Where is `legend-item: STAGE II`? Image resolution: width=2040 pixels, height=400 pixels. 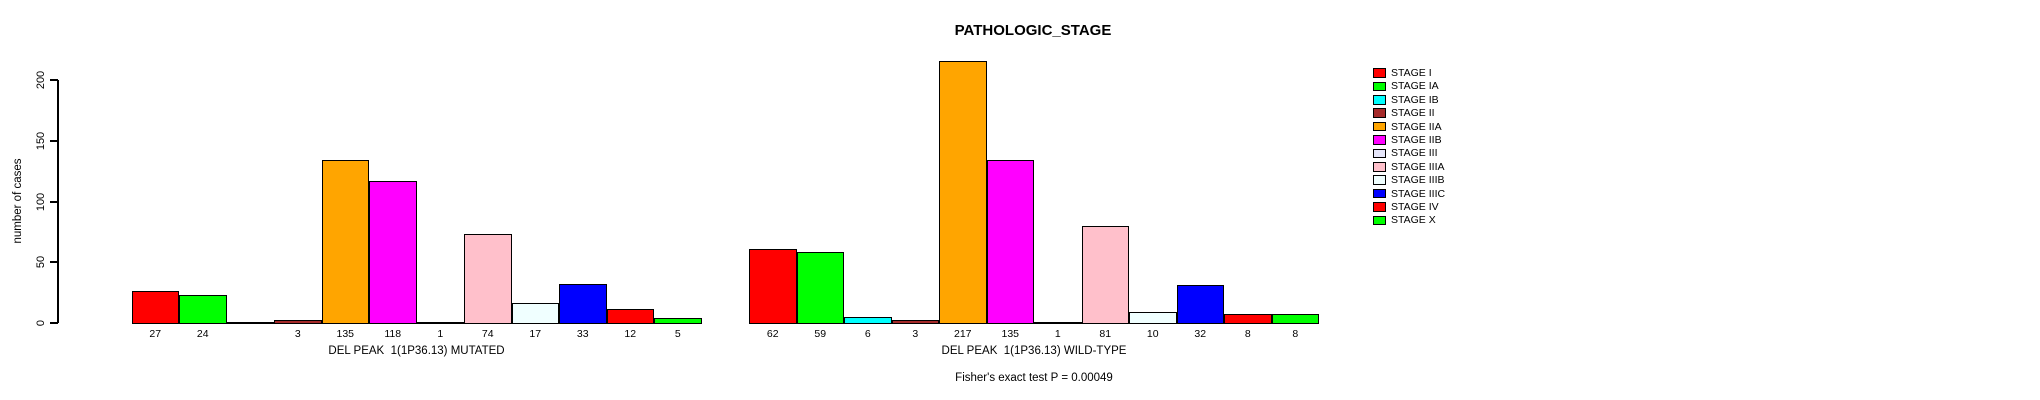
legend-item: STAGE II is located at coordinates (1404, 113).